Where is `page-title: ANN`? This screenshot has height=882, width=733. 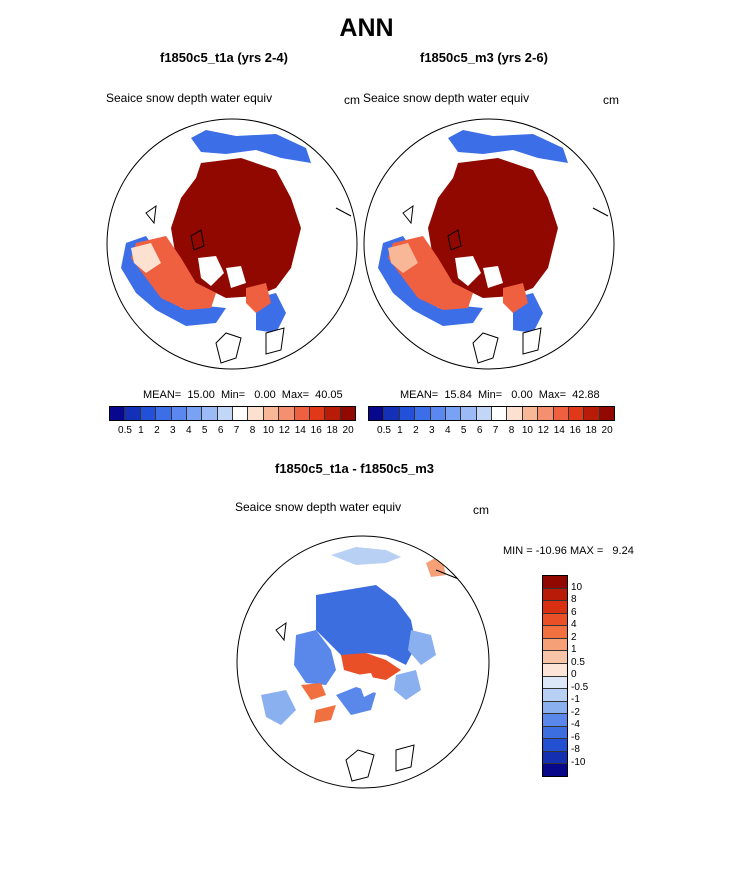 page-title: ANN is located at coordinates (366, 28).